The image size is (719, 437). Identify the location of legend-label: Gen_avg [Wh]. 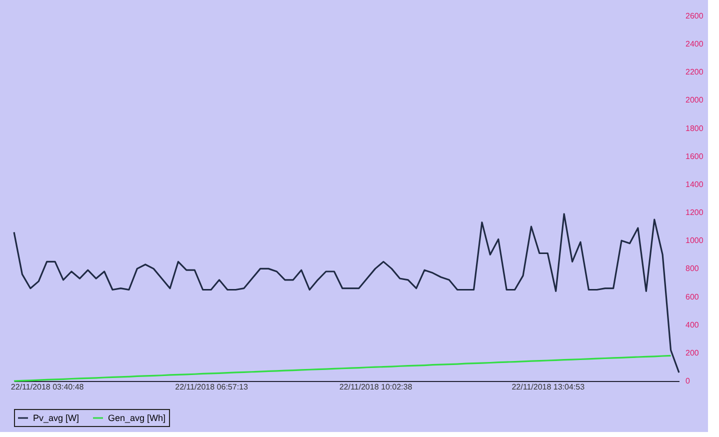
(137, 418).